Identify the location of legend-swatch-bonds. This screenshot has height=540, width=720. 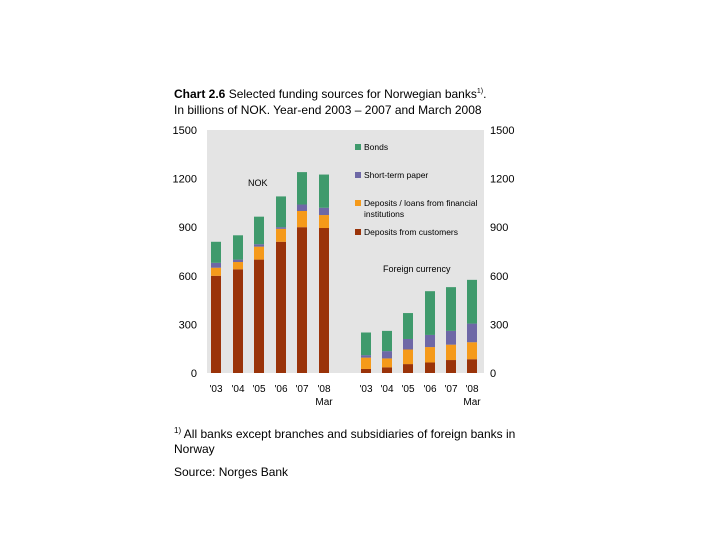
(358, 147).